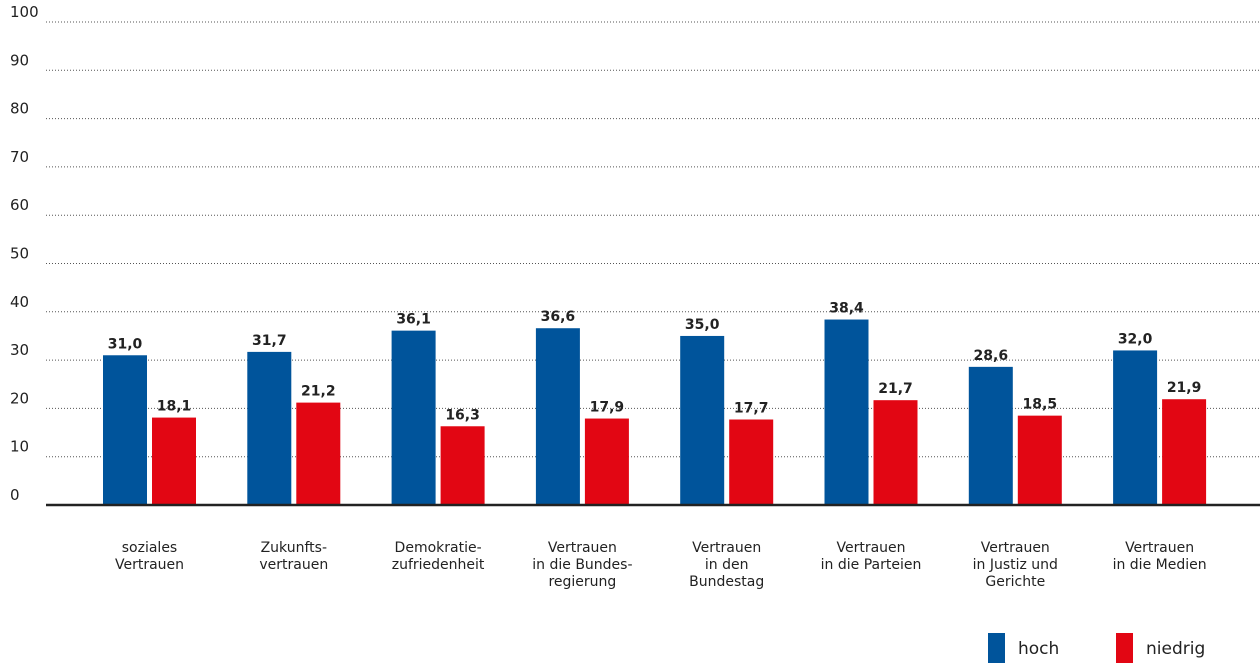  I want to click on category-label: Zukunfts-vertrauen, so click(293, 556).